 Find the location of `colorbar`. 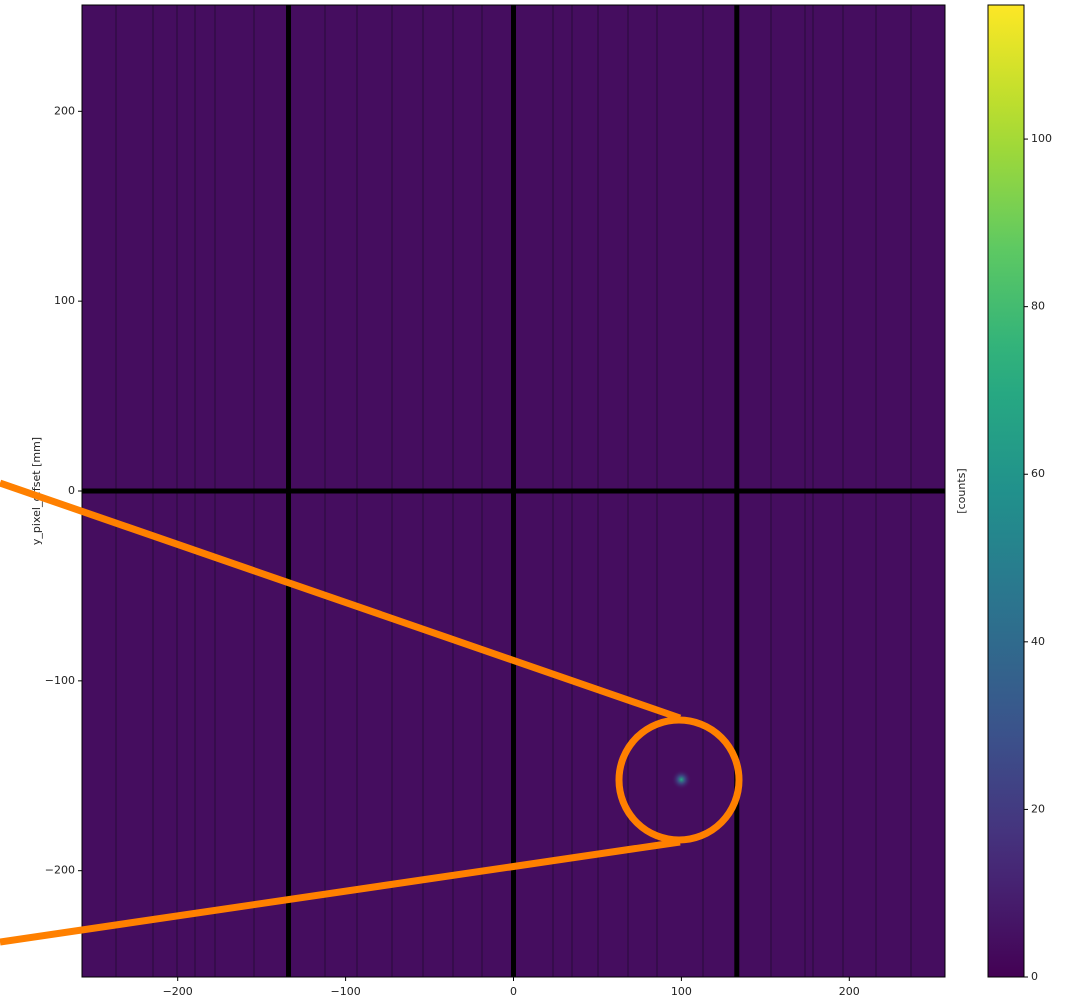

colorbar is located at coordinates (1006, 491).